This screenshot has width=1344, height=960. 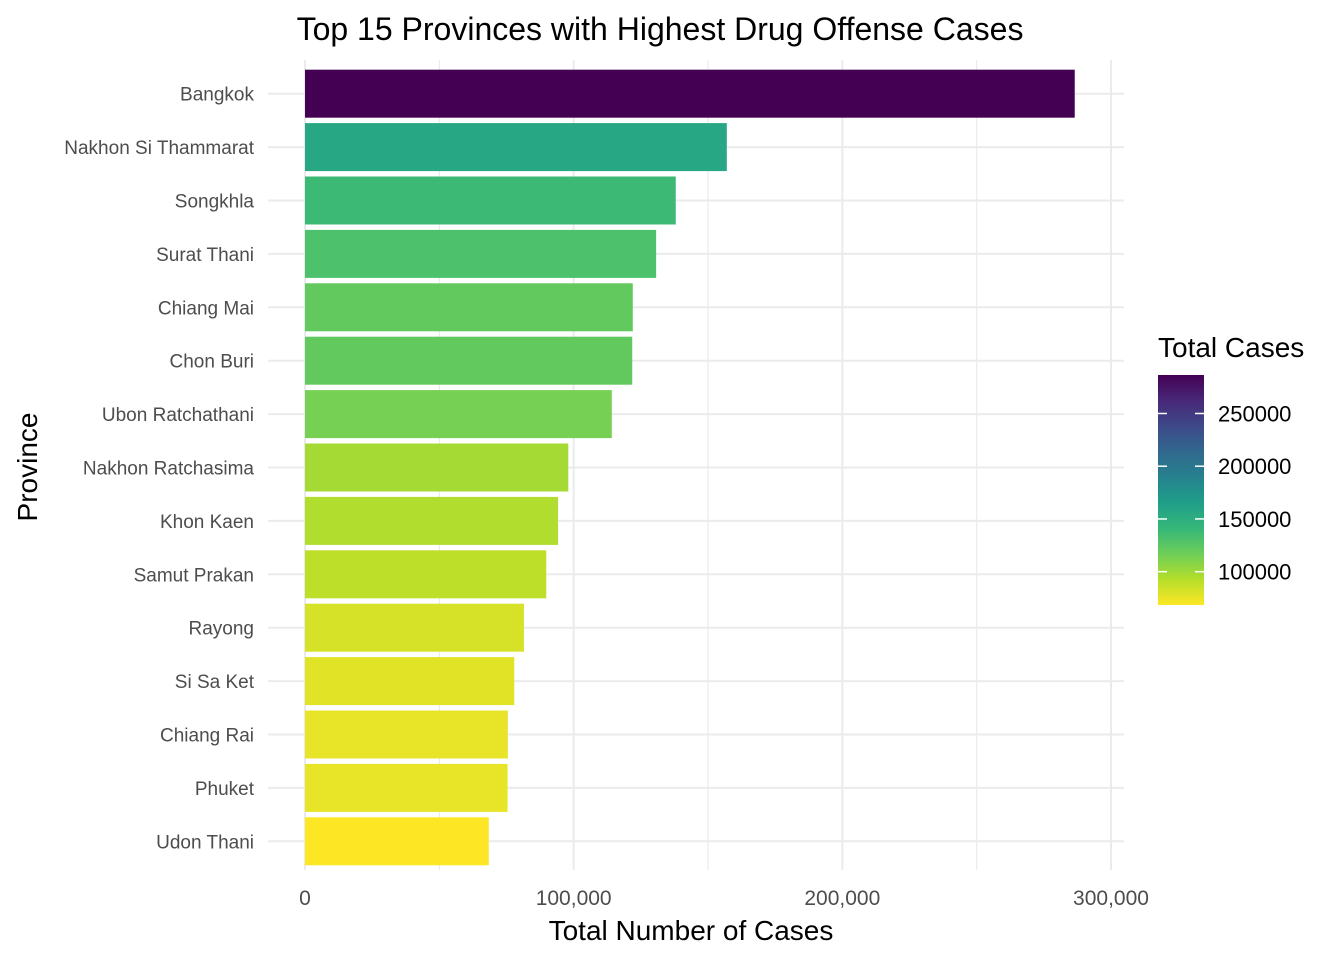 I want to click on legend-colorbar, so click(x=1181, y=490).